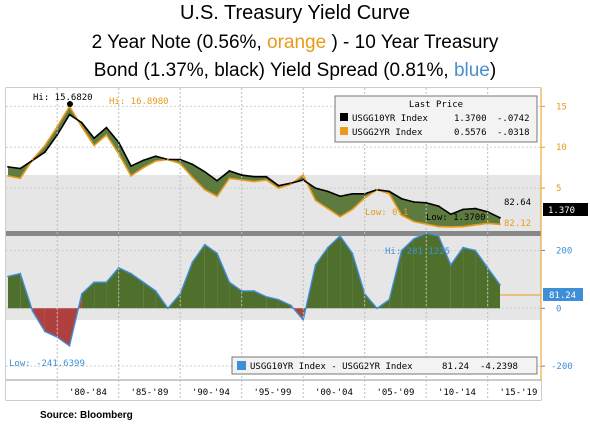 This screenshot has width=590, height=426. I want to click on subtitle-orange-word: orange, so click(297, 42).